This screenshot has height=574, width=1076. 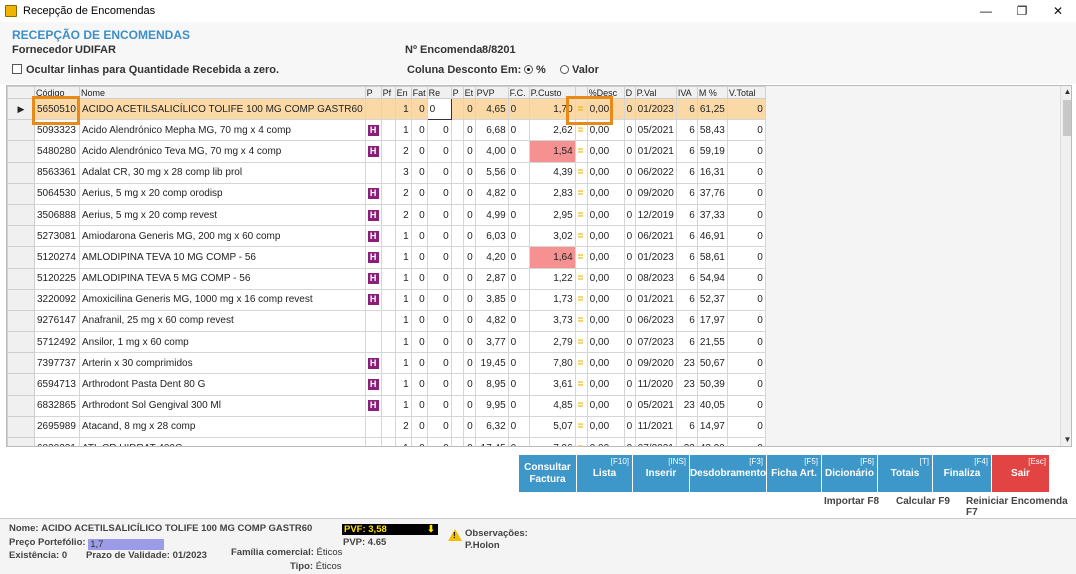 What do you see at coordinates (629, 441) in the screenshot?
I see `cell-d: 0` at bounding box center [629, 441].